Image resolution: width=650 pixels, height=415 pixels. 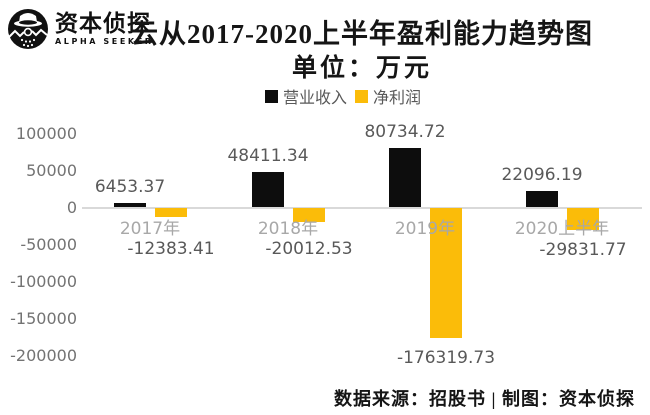 I want to click on legend-label-net-profit: 净利润, so click(x=397, y=97).